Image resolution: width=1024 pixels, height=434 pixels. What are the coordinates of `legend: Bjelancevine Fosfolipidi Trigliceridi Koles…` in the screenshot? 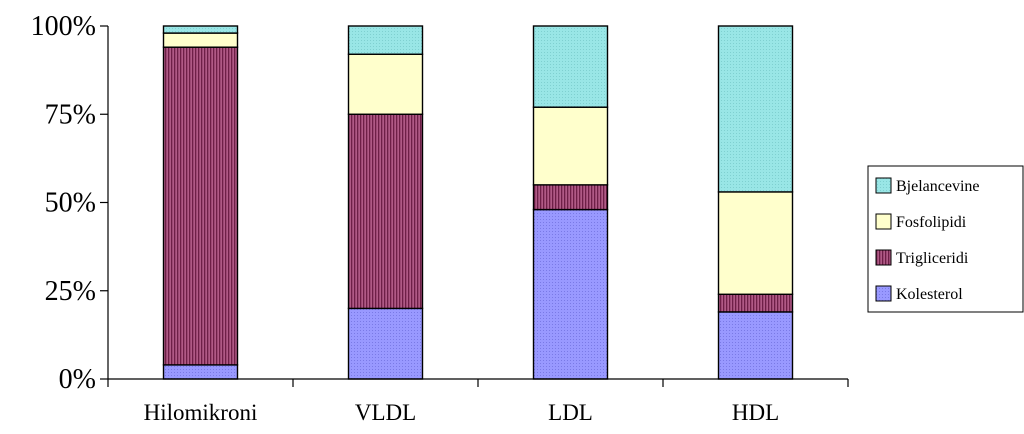 It's located at (945, 239).